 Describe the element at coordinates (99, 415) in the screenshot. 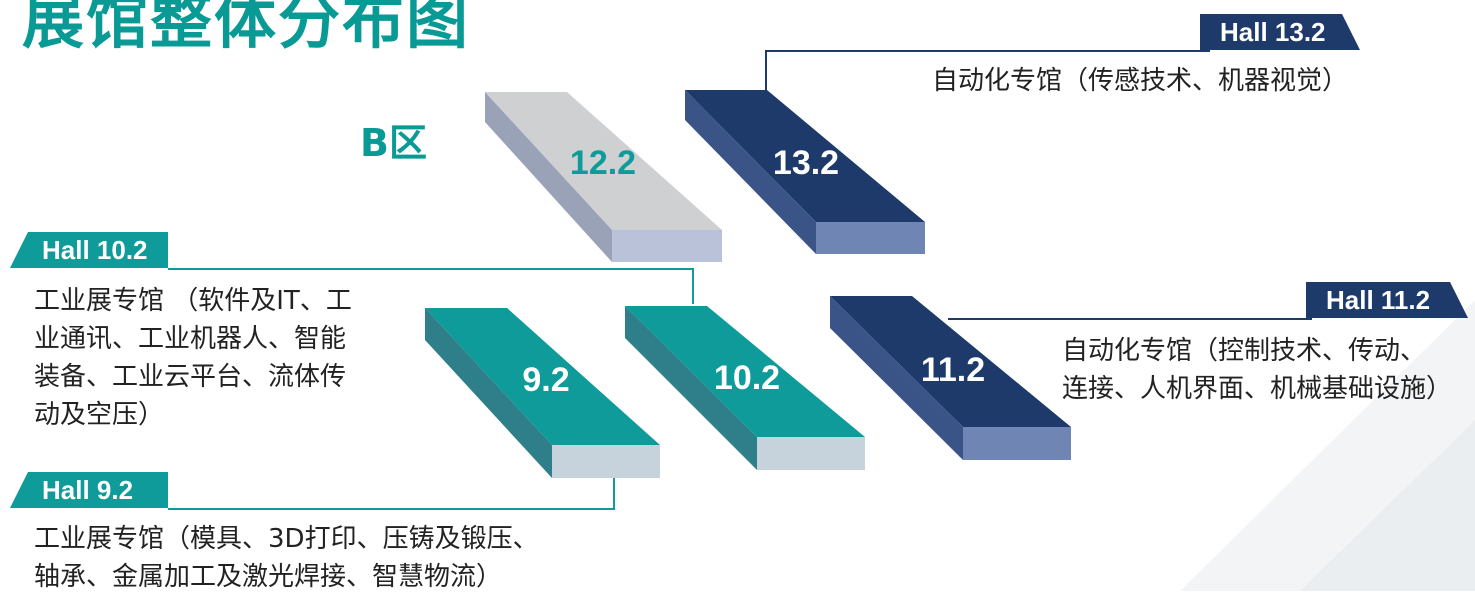

I see `hall-description-10-2-line: 动及空压）` at that location.